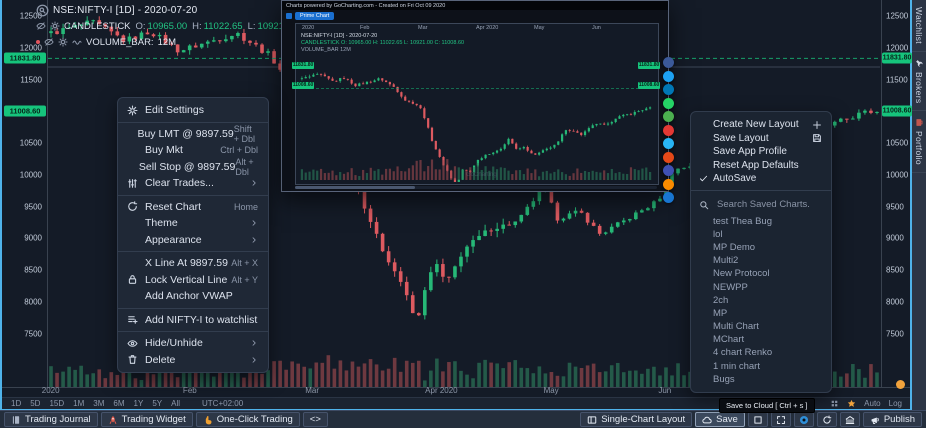  Describe the element at coordinates (193, 343) in the screenshot. I see `menu-item-hide-unhide: Hide/Unhide` at that location.